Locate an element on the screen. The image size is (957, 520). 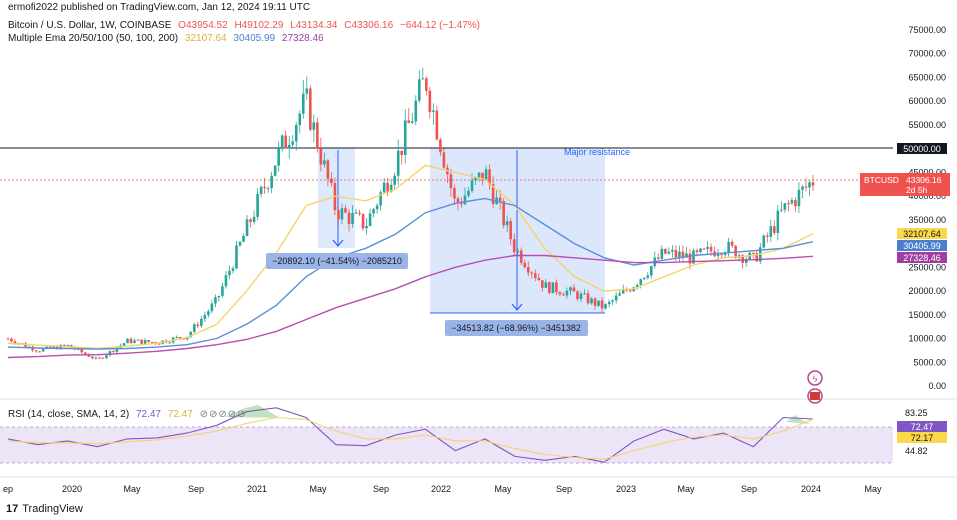
rsi-sma-tag-bg is located at coordinates (922, 437).